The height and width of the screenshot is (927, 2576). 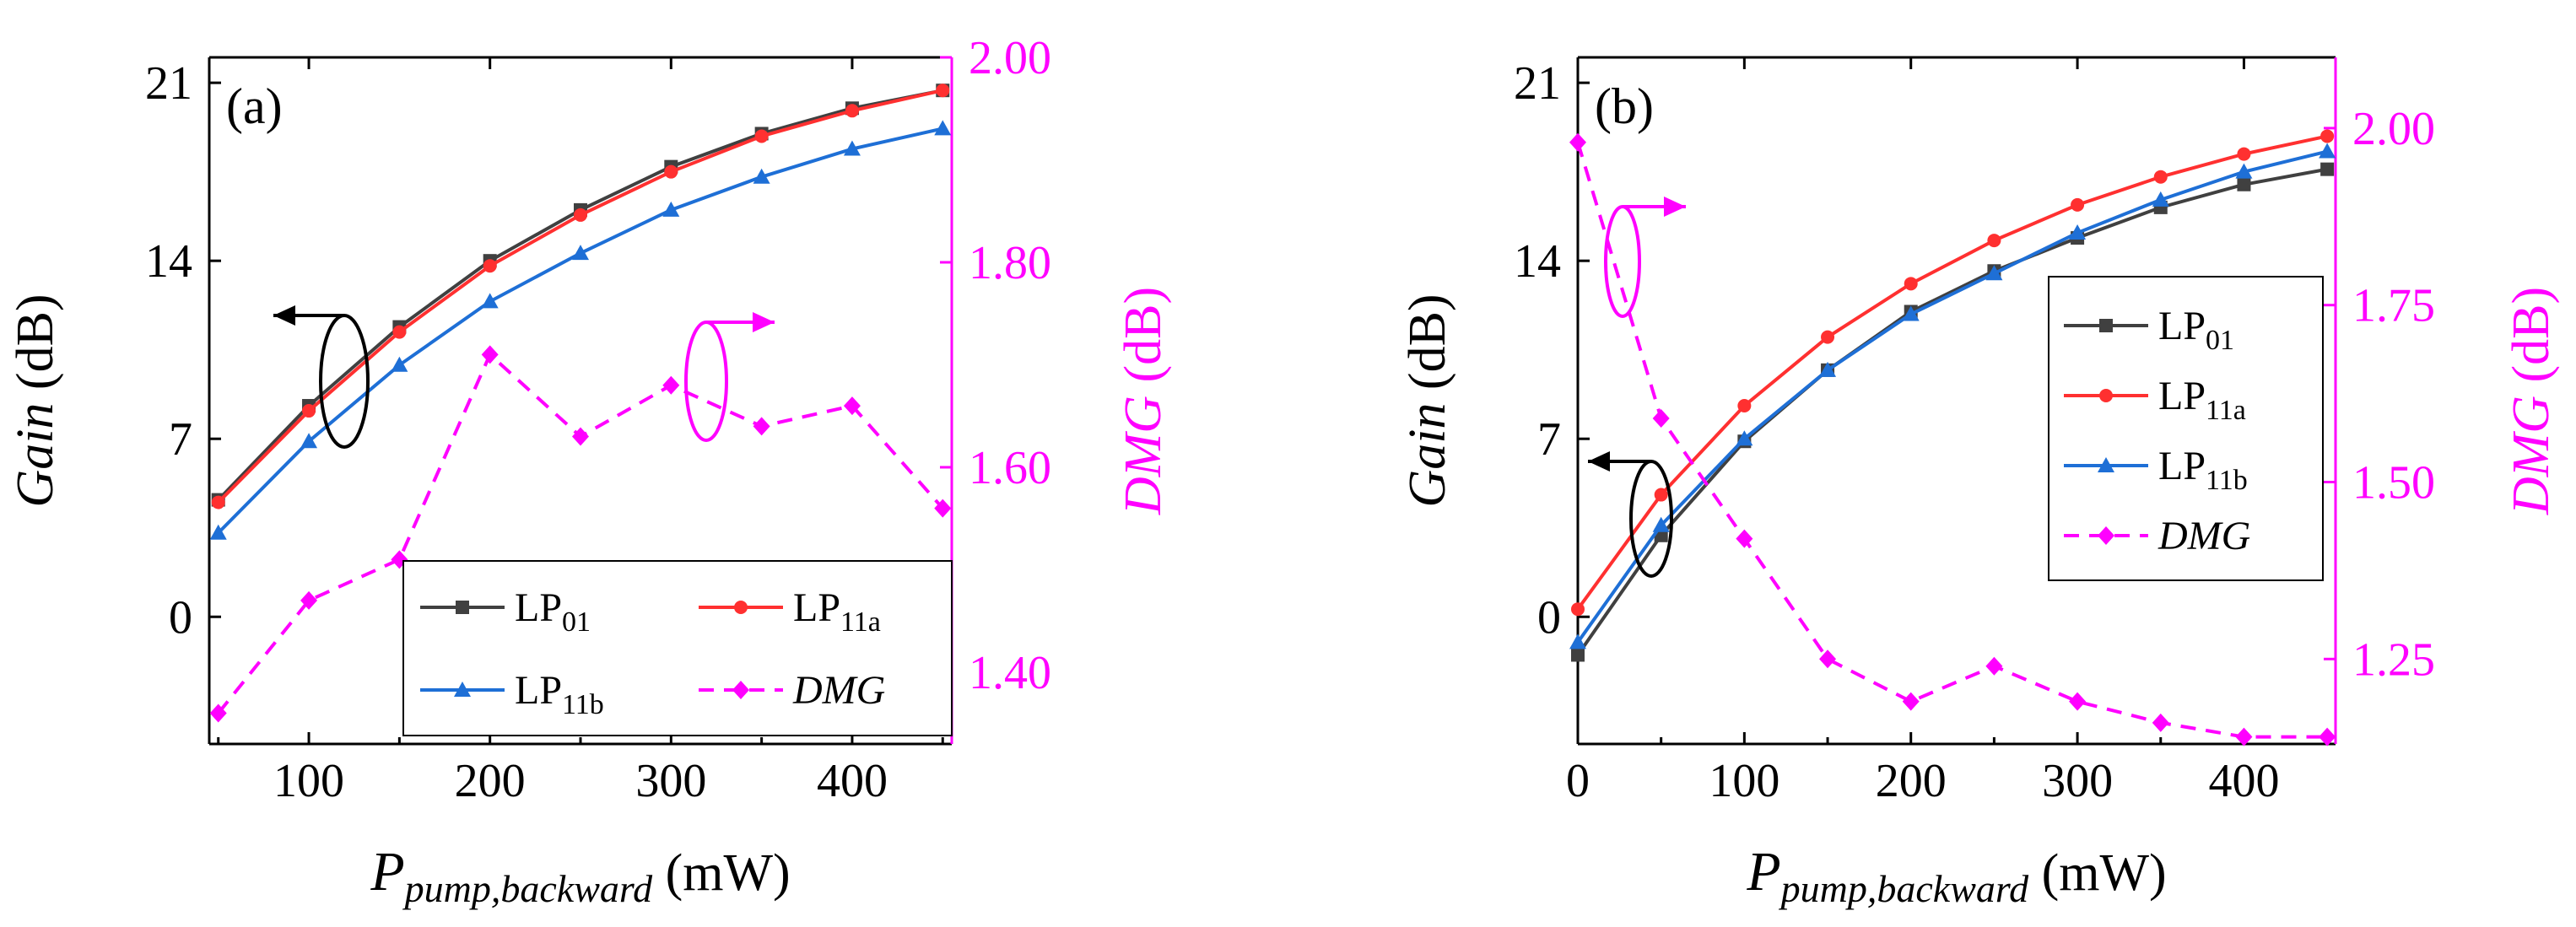 What do you see at coordinates (2393, 129) in the screenshot?
I see `y-right-tick-label: 2.00` at bounding box center [2393, 129].